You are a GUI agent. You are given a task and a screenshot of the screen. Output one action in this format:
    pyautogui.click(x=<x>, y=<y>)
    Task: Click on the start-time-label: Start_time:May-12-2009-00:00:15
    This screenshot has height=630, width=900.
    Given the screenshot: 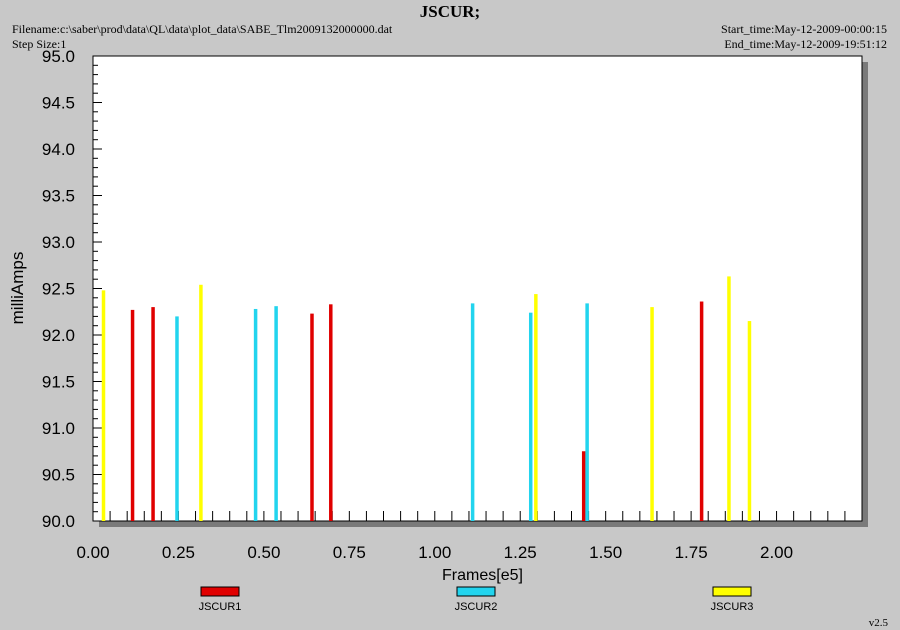 What is the action you would take?
    pyautogui.click(x=804, y=29)
    